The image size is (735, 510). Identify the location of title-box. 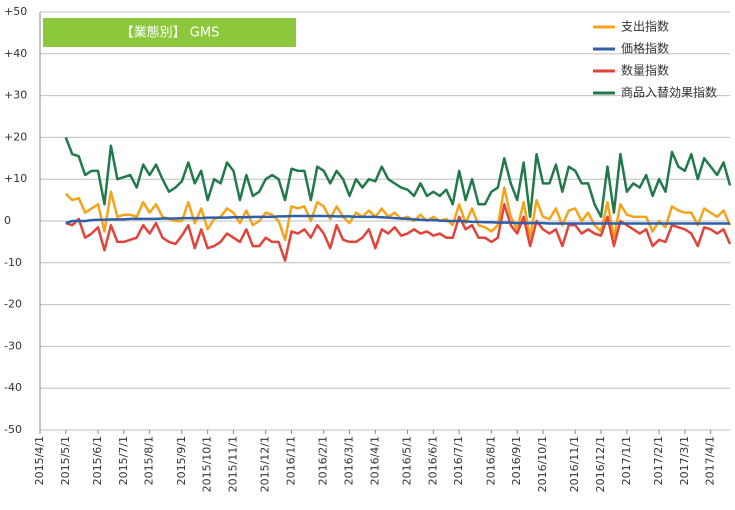
(169, 32).